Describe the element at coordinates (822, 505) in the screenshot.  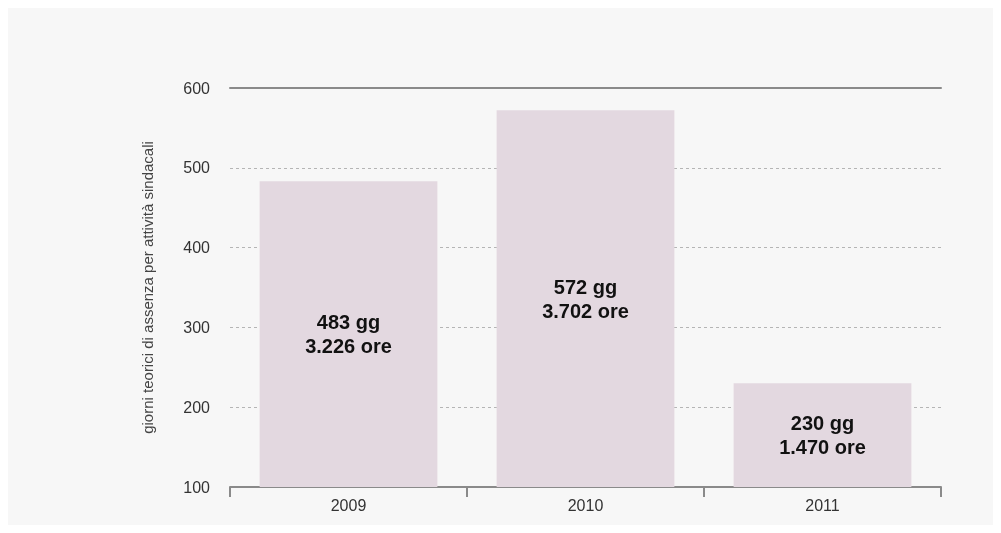
I see `x-tick-label: 2011` at that location.